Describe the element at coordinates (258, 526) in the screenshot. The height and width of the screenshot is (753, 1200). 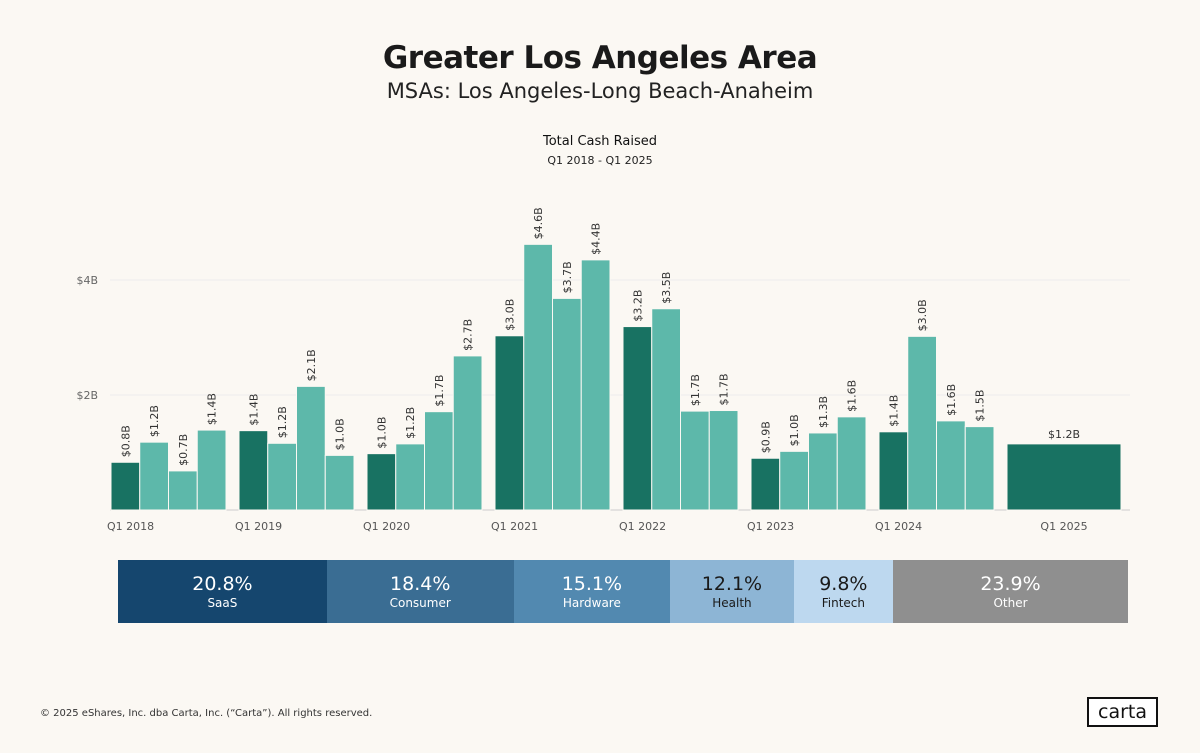
I see `x-tick-label: Q1 2019` at that location.